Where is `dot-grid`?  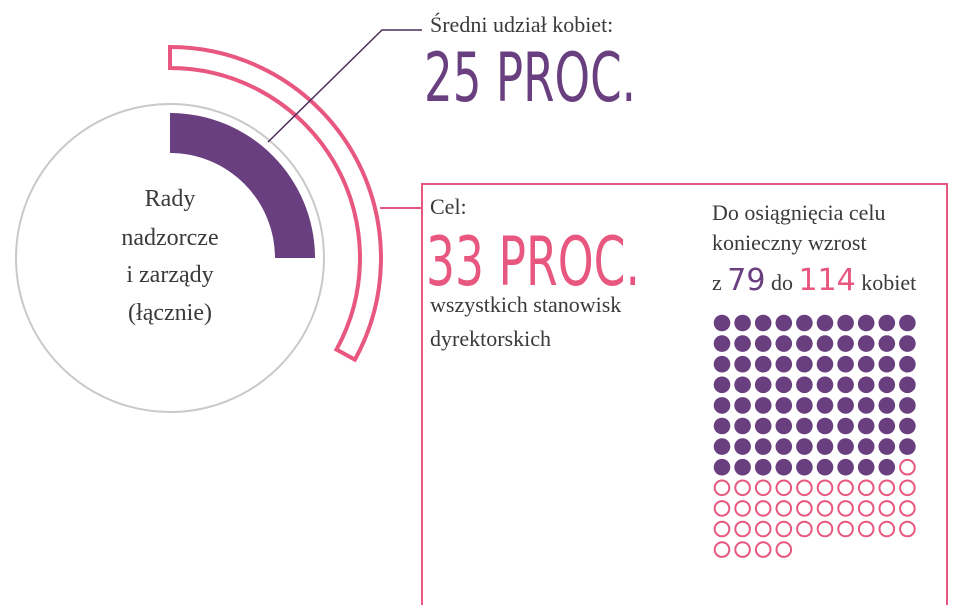
dot-grid is located at coordinates (814, 436).